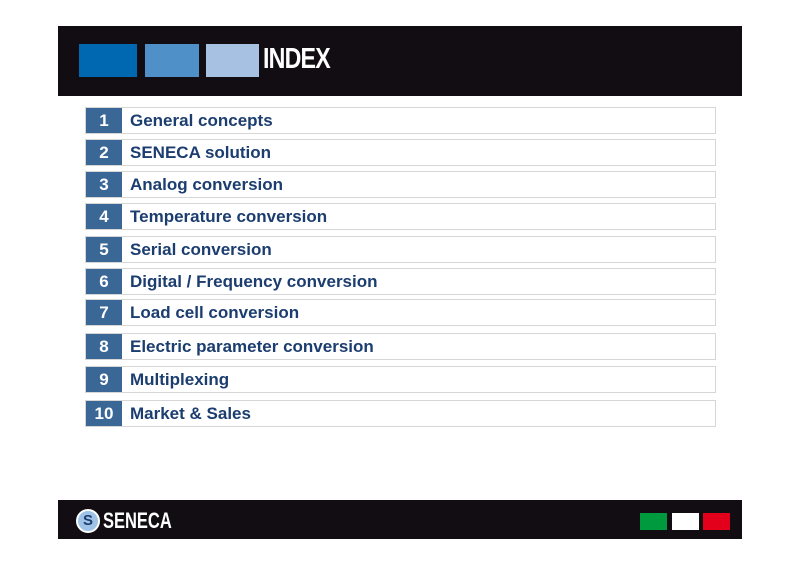  Describe the element at coordinates (252, 346) in the screenshot. I see `item-label: Electric parameter conversion` at that location.